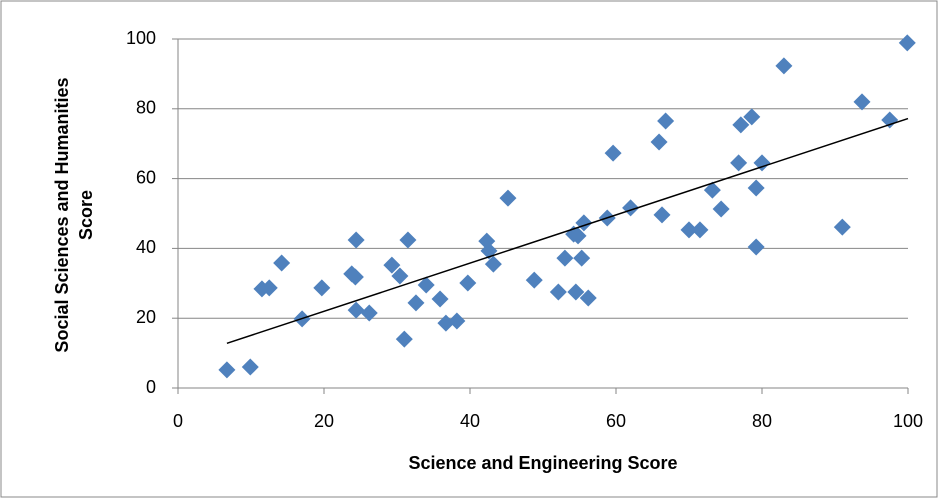 The height and width of the screenshot is (504, 943). What do you see at coordinates (178, 421) in the screenshot?
I see `x-tick-label: 0` at bounding box center [178, 421].